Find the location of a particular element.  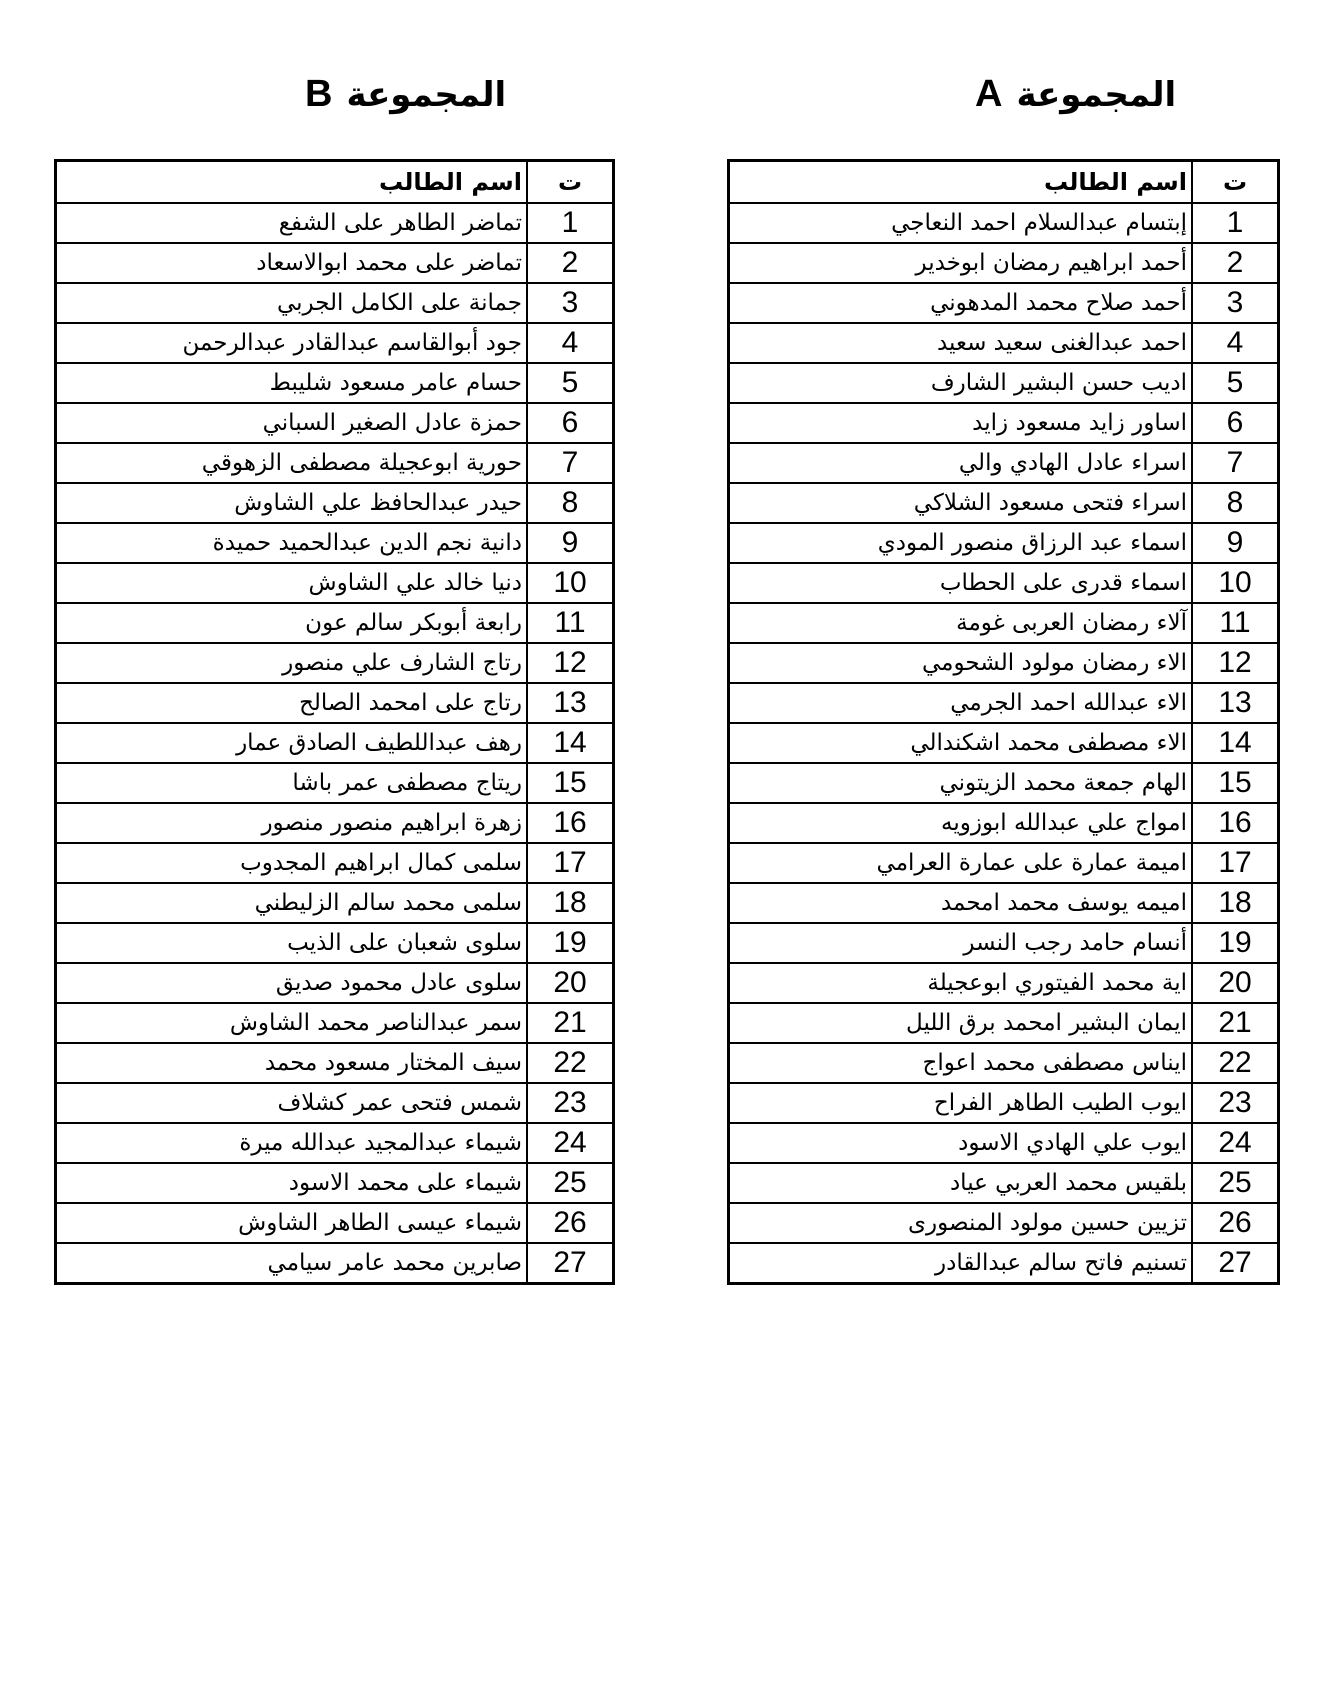

student-name: ايمان البشير امحمد برق الليل is located at coordinates (960, 1023).